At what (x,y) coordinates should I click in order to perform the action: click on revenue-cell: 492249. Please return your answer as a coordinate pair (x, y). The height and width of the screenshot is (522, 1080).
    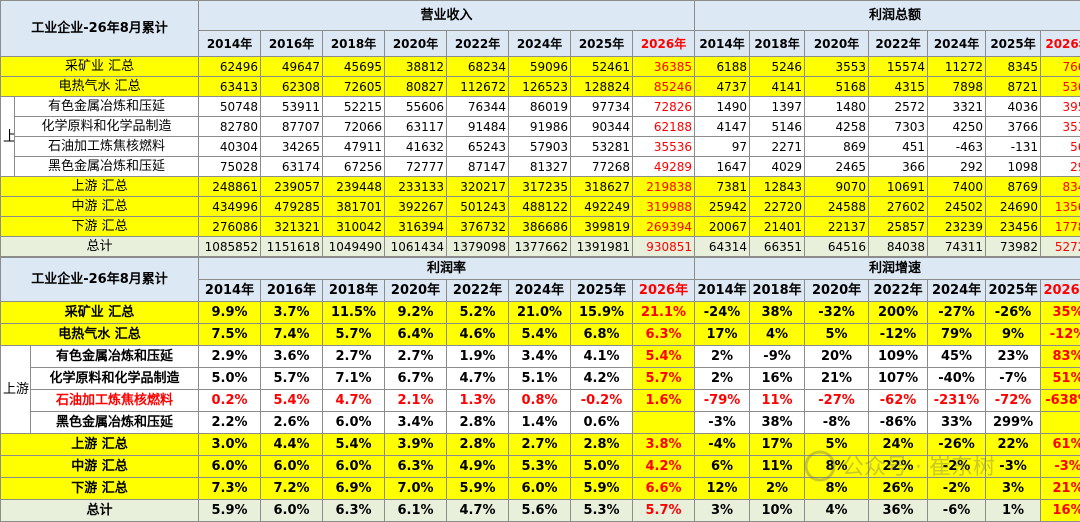
    Looking at the image, I should click on (602, 207).